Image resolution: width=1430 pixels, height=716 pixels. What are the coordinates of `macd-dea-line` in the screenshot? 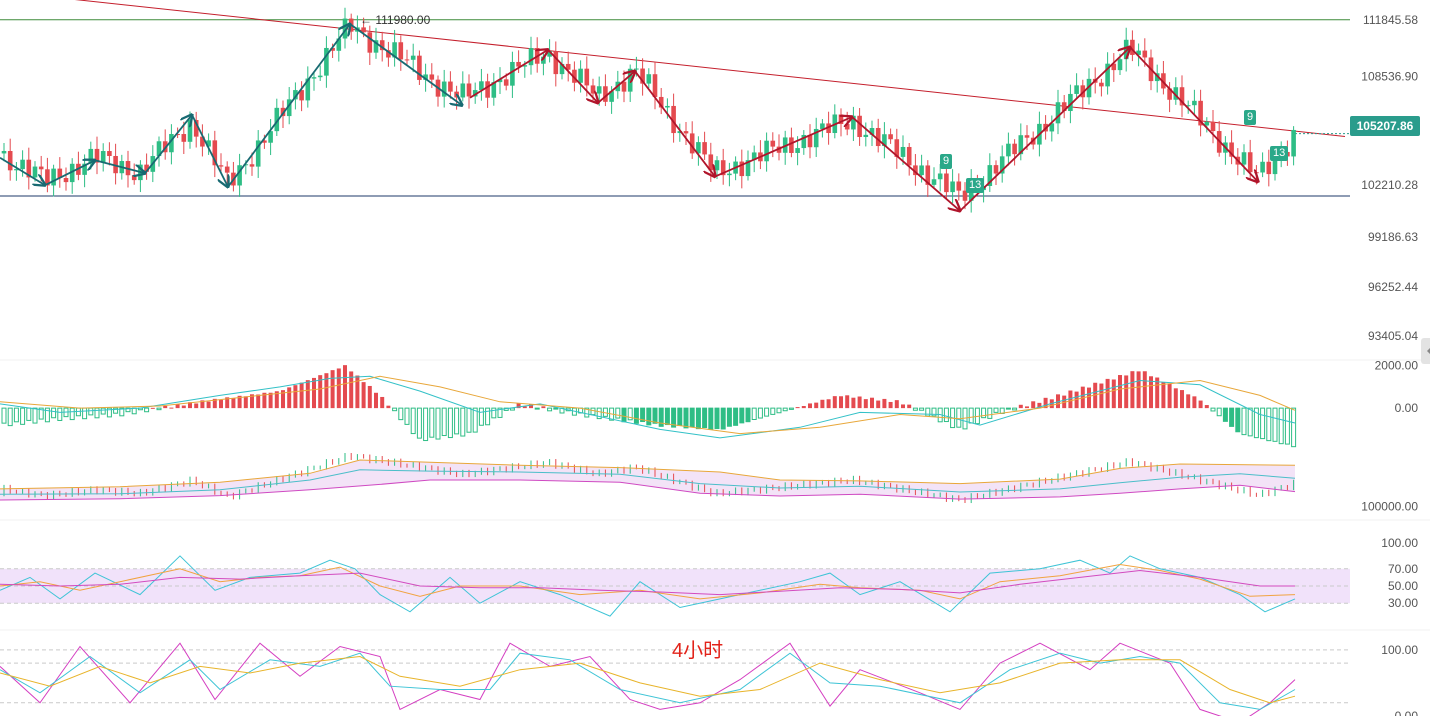 It's located at (648, 405).